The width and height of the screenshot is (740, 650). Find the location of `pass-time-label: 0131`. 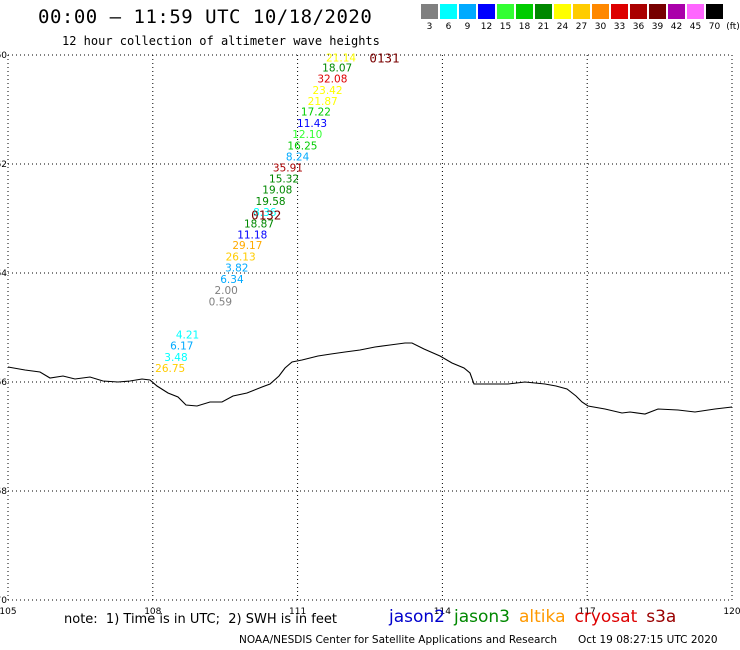

pass-time-label: 0131 is located at coordinates (384, 58).